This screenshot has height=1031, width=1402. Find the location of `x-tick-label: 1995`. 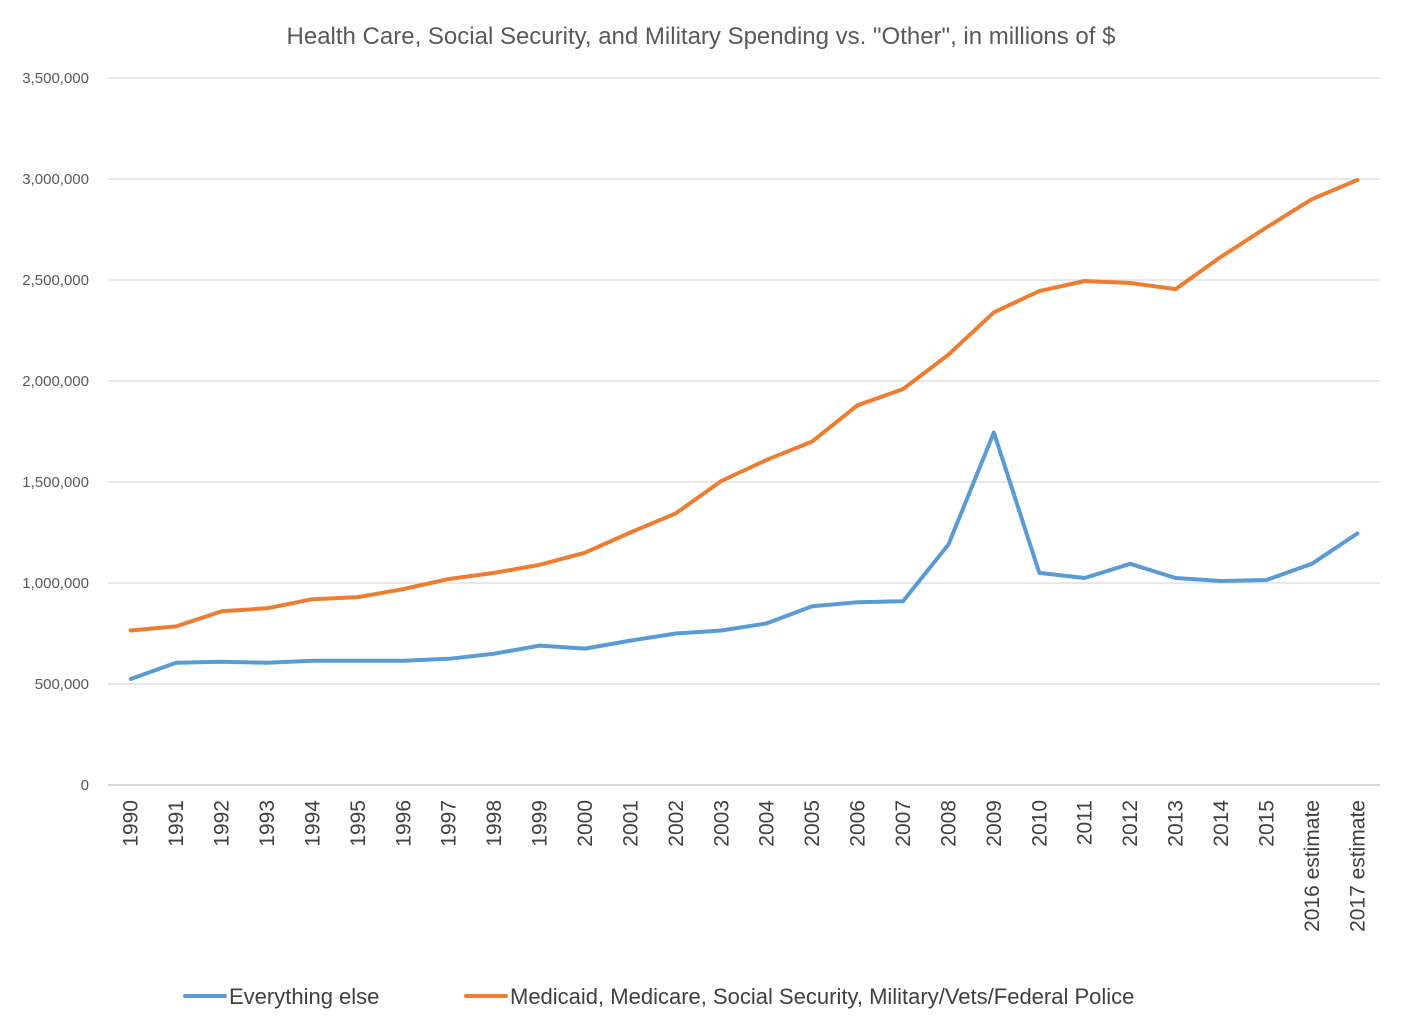

x-tick-label: 1995 is located at coordinates (358, 823).